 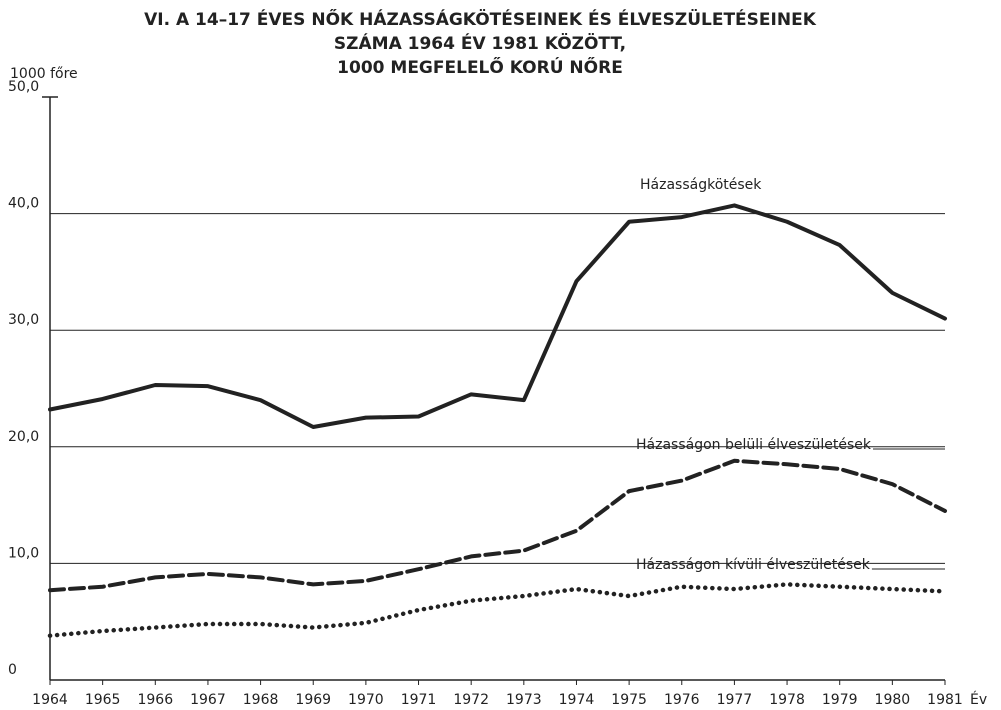 What do you see at coordinates (23, 204) in the screenshot?
I see `y-tick-label: 40,0` at bounding box center [23, 204].